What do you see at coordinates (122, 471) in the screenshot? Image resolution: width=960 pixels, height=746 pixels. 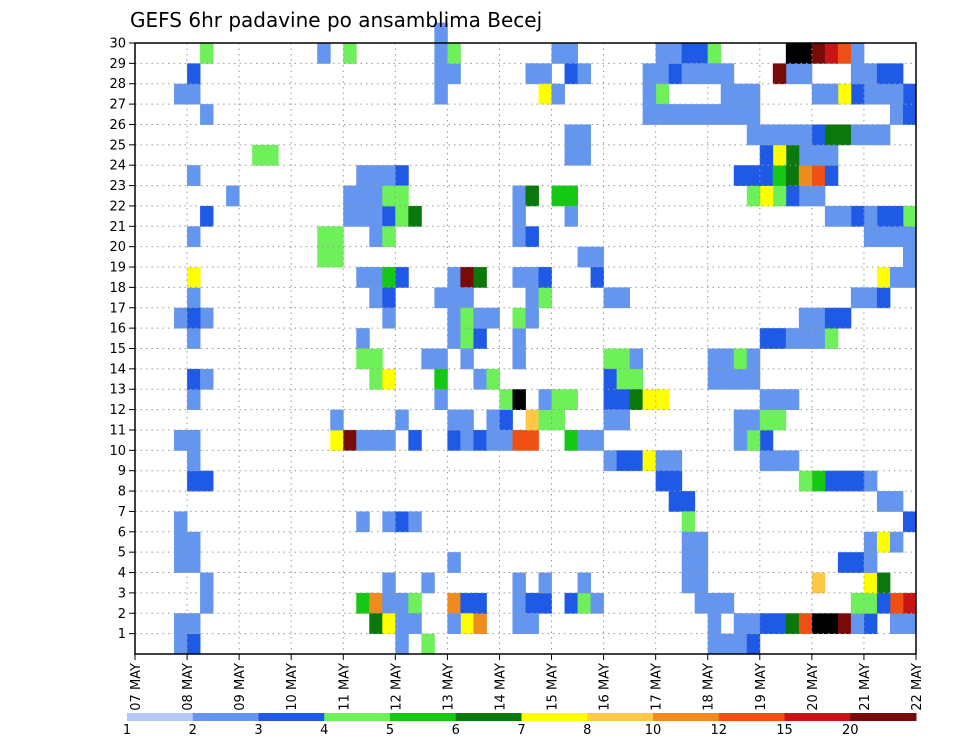 I see `y-tick-label: 9` at bounding box center [122, 471].